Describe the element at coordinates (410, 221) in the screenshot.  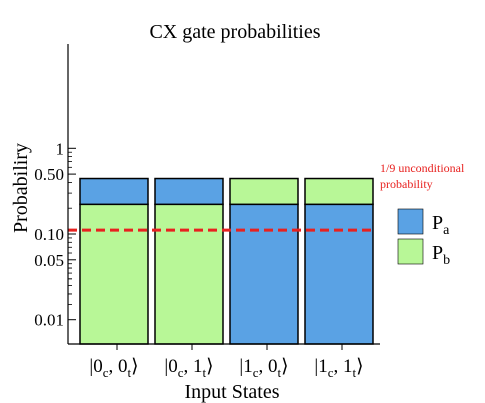
I see `legend-swatch-a` at that location.